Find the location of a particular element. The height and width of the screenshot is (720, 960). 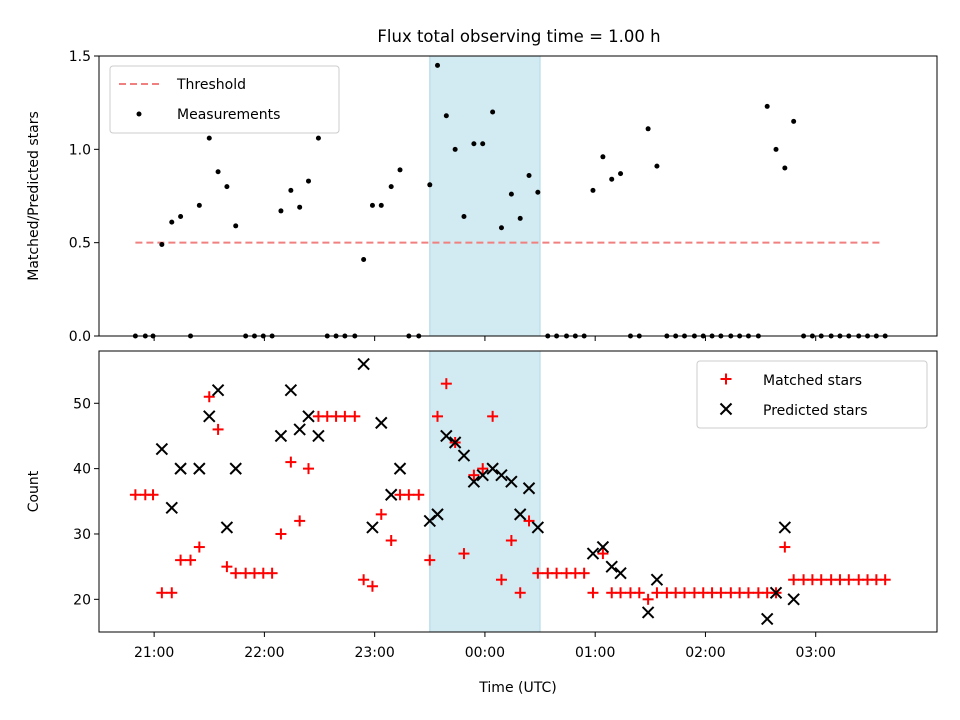

legend-matched-swatch is located at coordinates (726, 379).